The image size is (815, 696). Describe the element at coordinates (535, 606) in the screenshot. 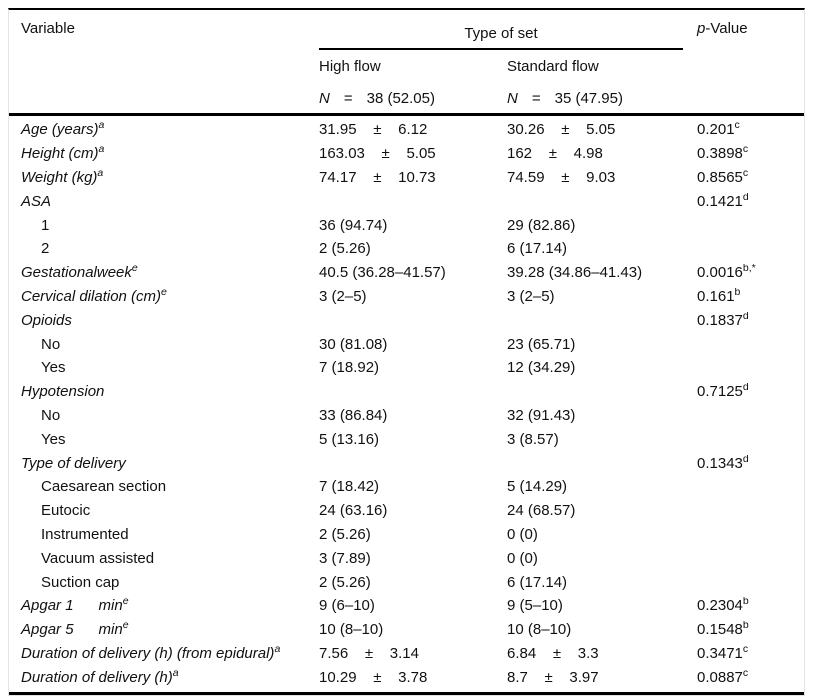

I see `standard-flow-cell: 9 (5–10)` at that location.